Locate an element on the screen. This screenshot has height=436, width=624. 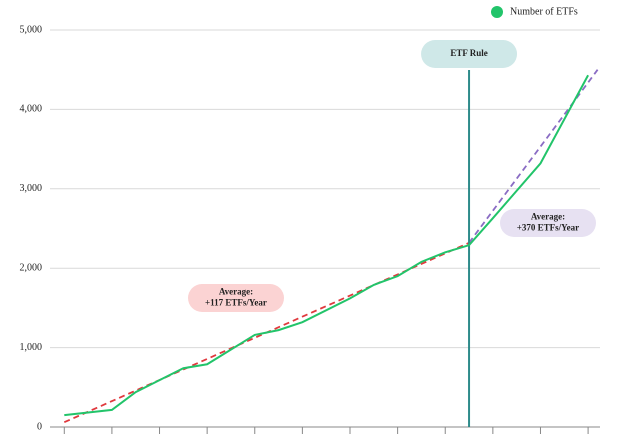
annotation-text: ETF Rule is located at coordinates (468, 53).